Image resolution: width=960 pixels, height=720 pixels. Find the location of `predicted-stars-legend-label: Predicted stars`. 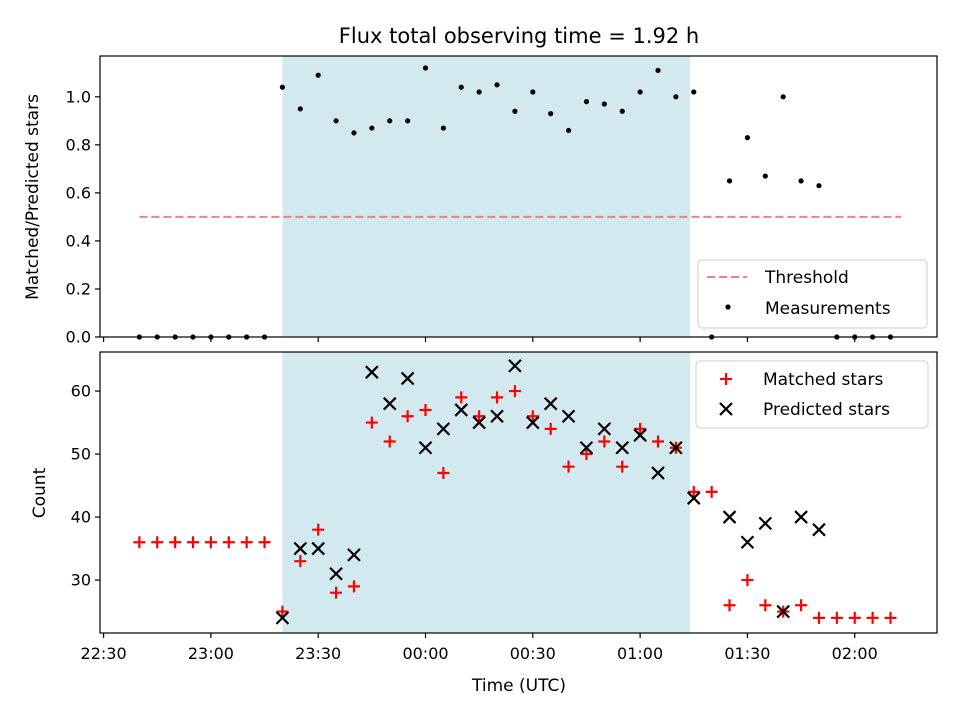

predicted-stars-legend-label: Predicted stars is located at coordinates (826, 410).